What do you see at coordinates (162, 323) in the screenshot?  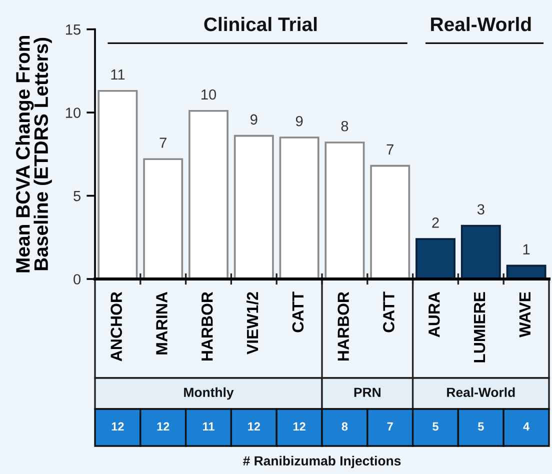 I see `x-tick-label: MARINA` at bounding box center [162, 323].